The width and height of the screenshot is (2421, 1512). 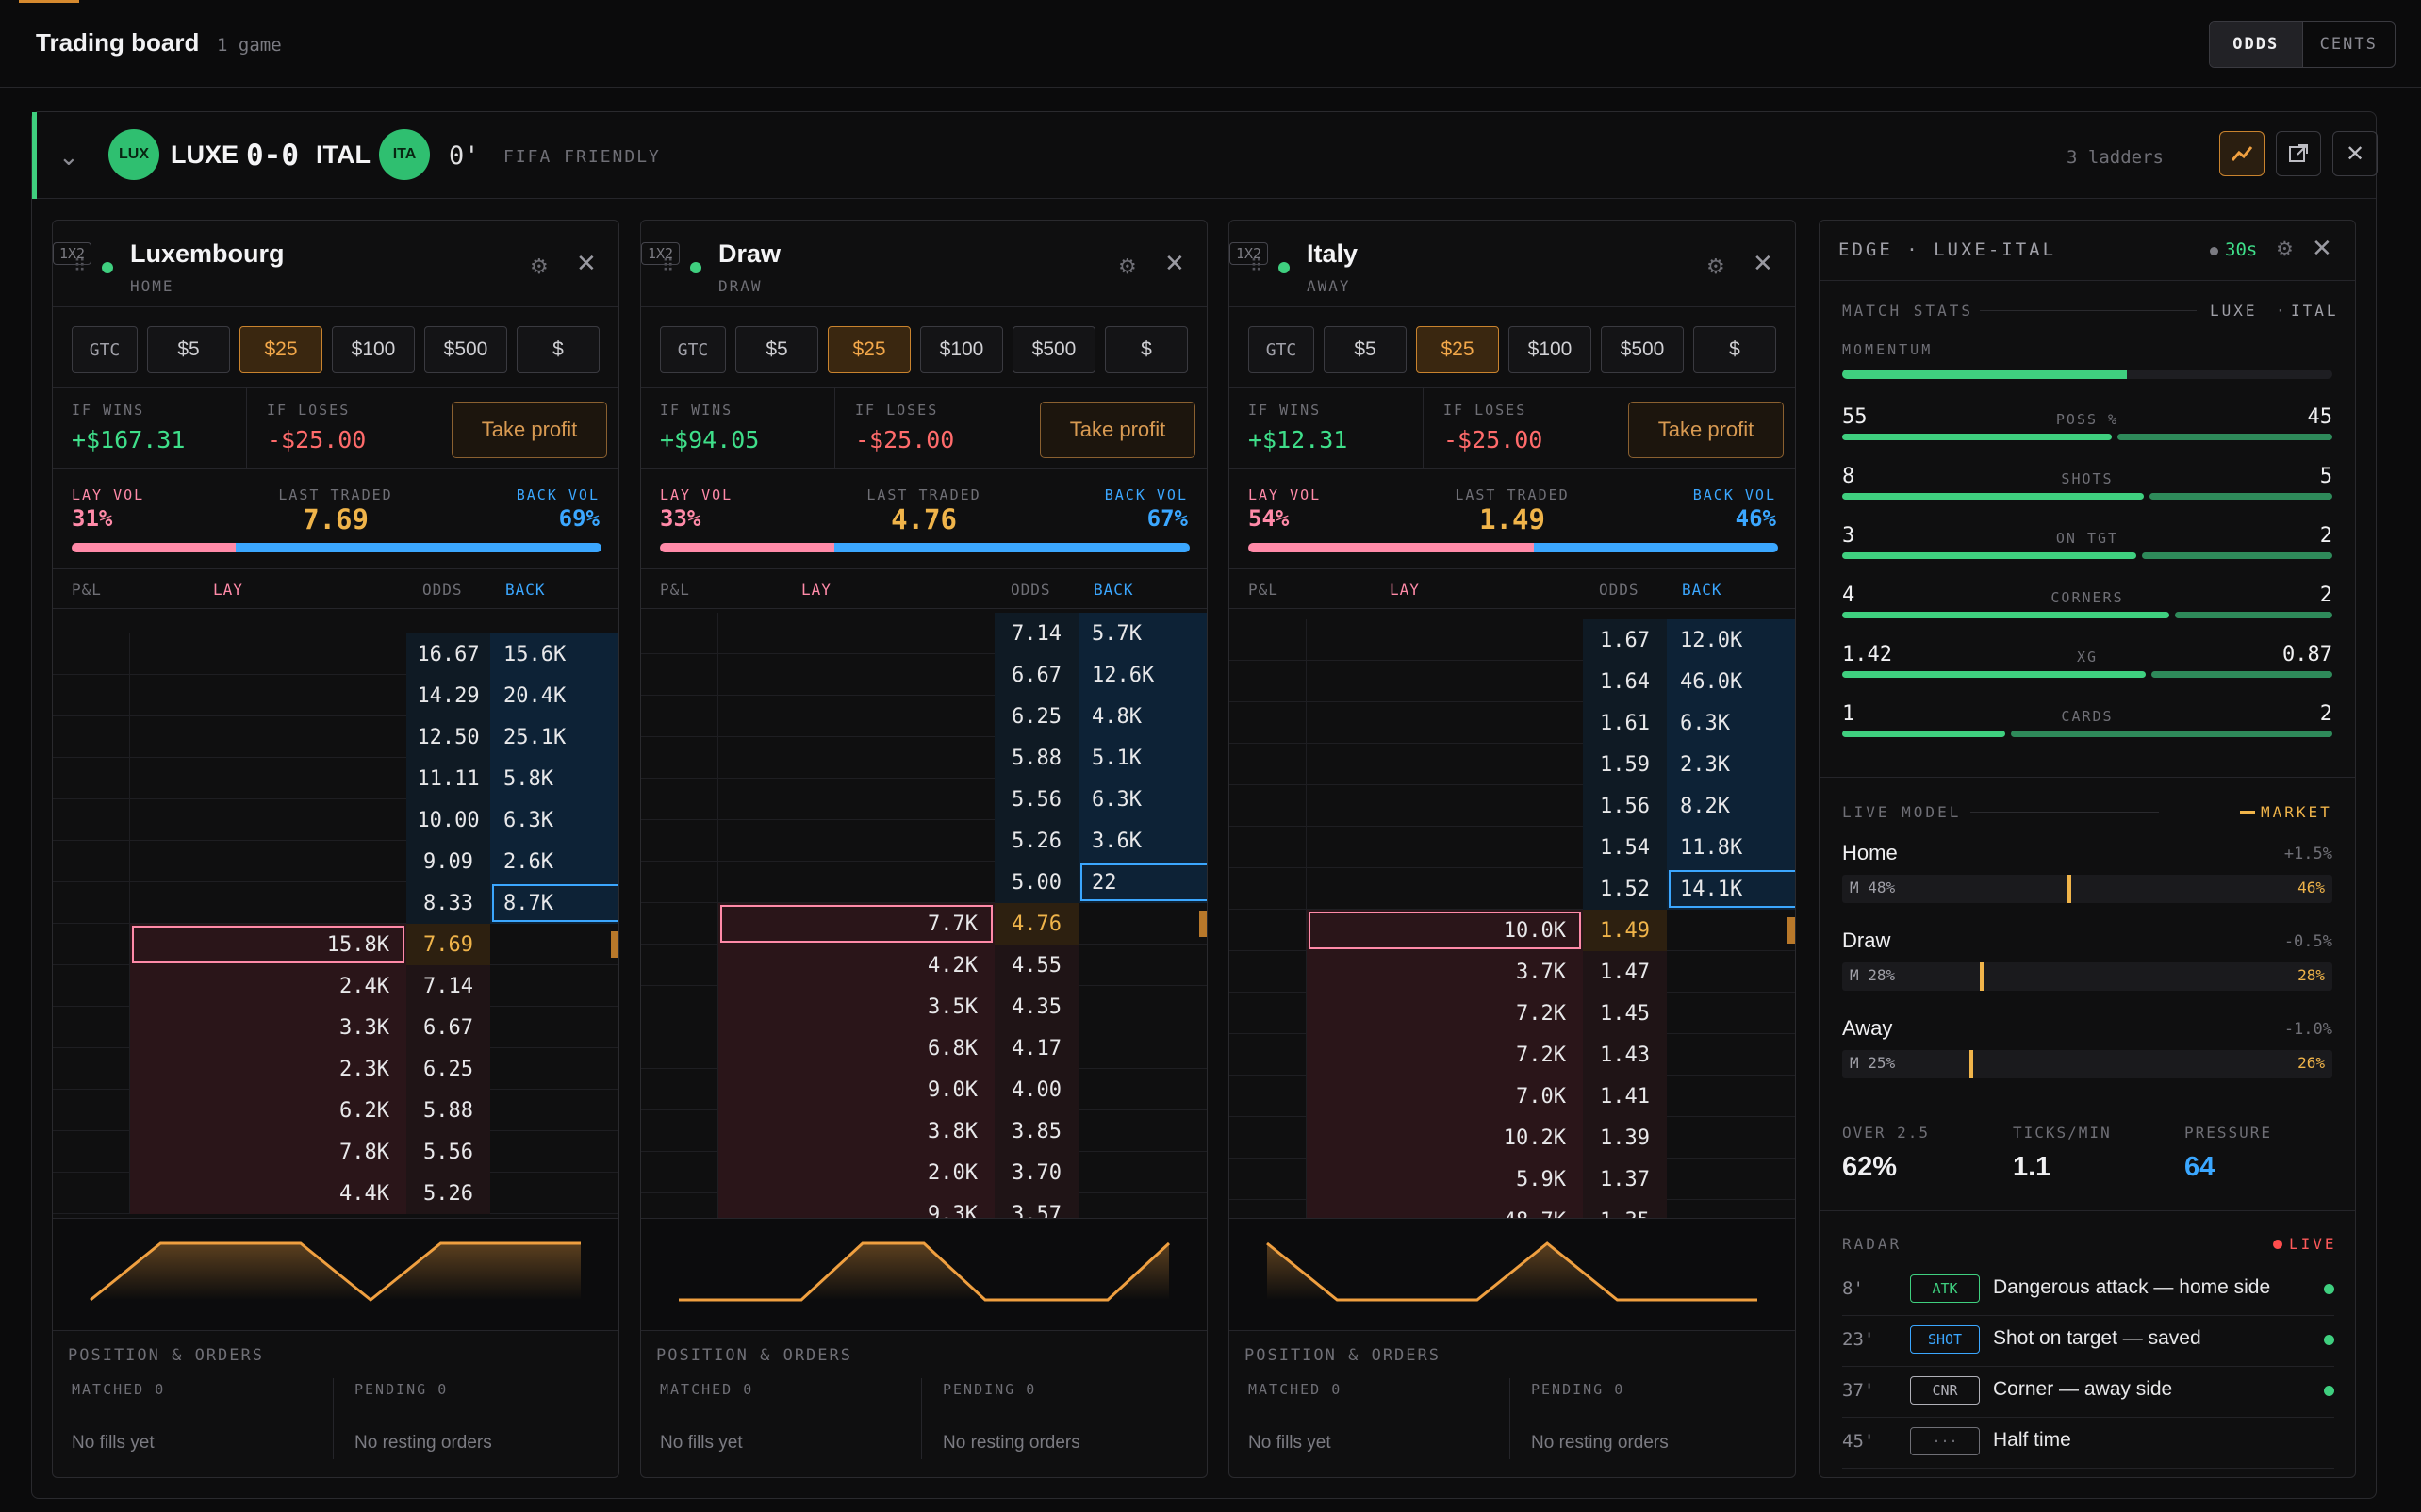 What do you see at coordinates (1512, 931) in the screenshot?
I see `ladder-row: 10.0K 1.49` at bounding box center [1512, 931].